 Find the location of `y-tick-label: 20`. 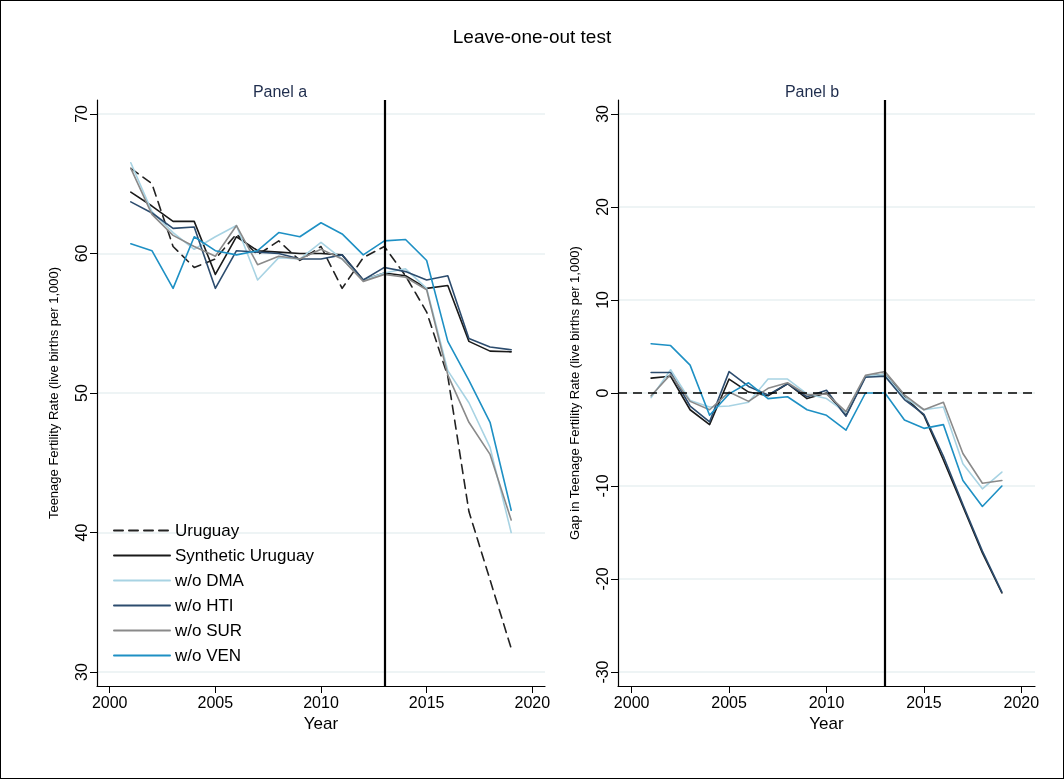

y-tick-label: 20 is located at coordinates (602, 206).